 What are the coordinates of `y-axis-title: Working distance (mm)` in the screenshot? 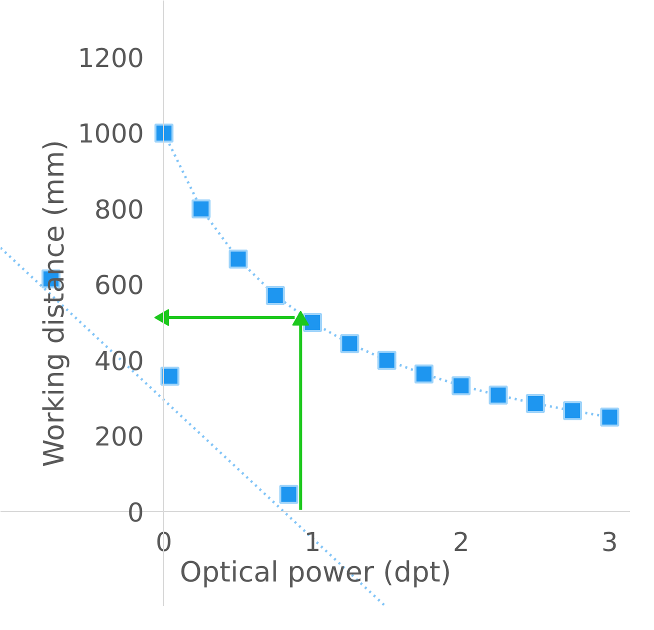 It's located at (53, 304).